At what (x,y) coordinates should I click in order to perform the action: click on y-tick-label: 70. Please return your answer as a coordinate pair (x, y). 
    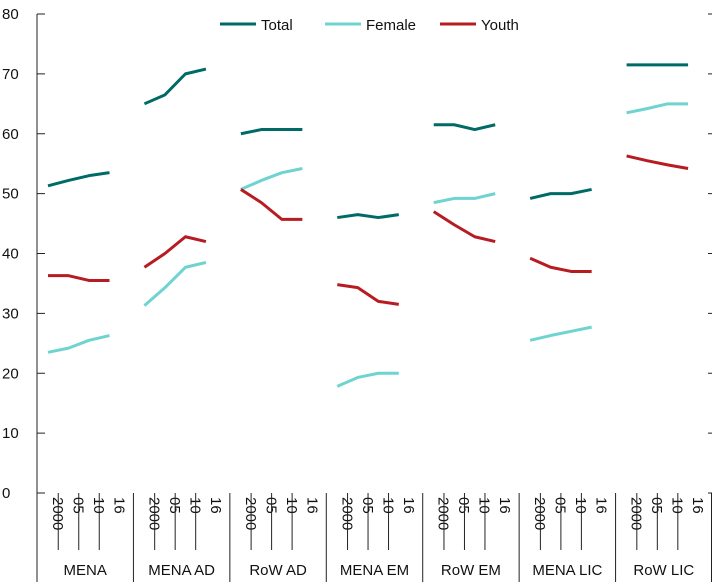
    Looking at the image, I should click on (10, 74).